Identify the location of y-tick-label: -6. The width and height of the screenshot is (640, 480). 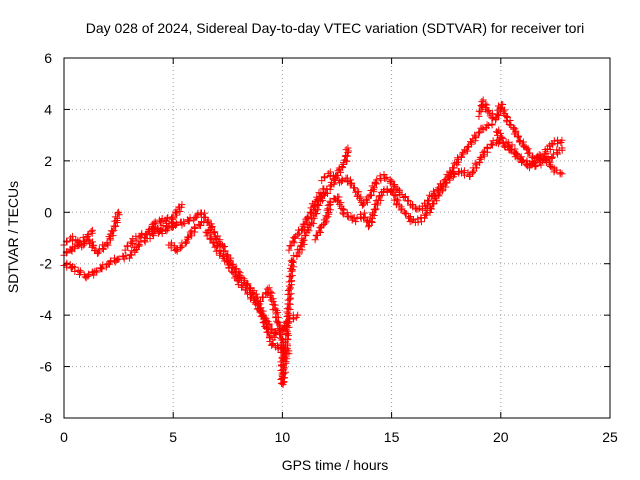
(46, 367).